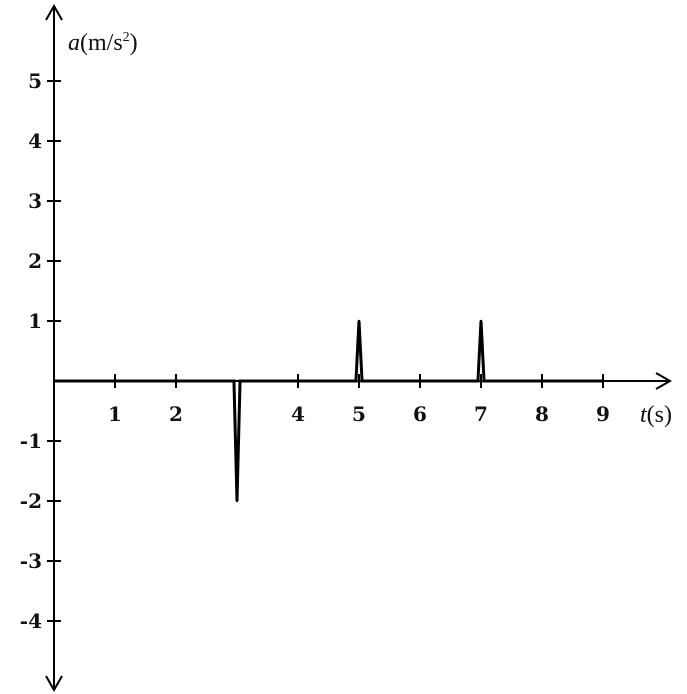 This screenshot has height=694, width=687. Describe the element at coordinates (115, 414) in the screenshot. I see `x-tick-label: 1` at that location.